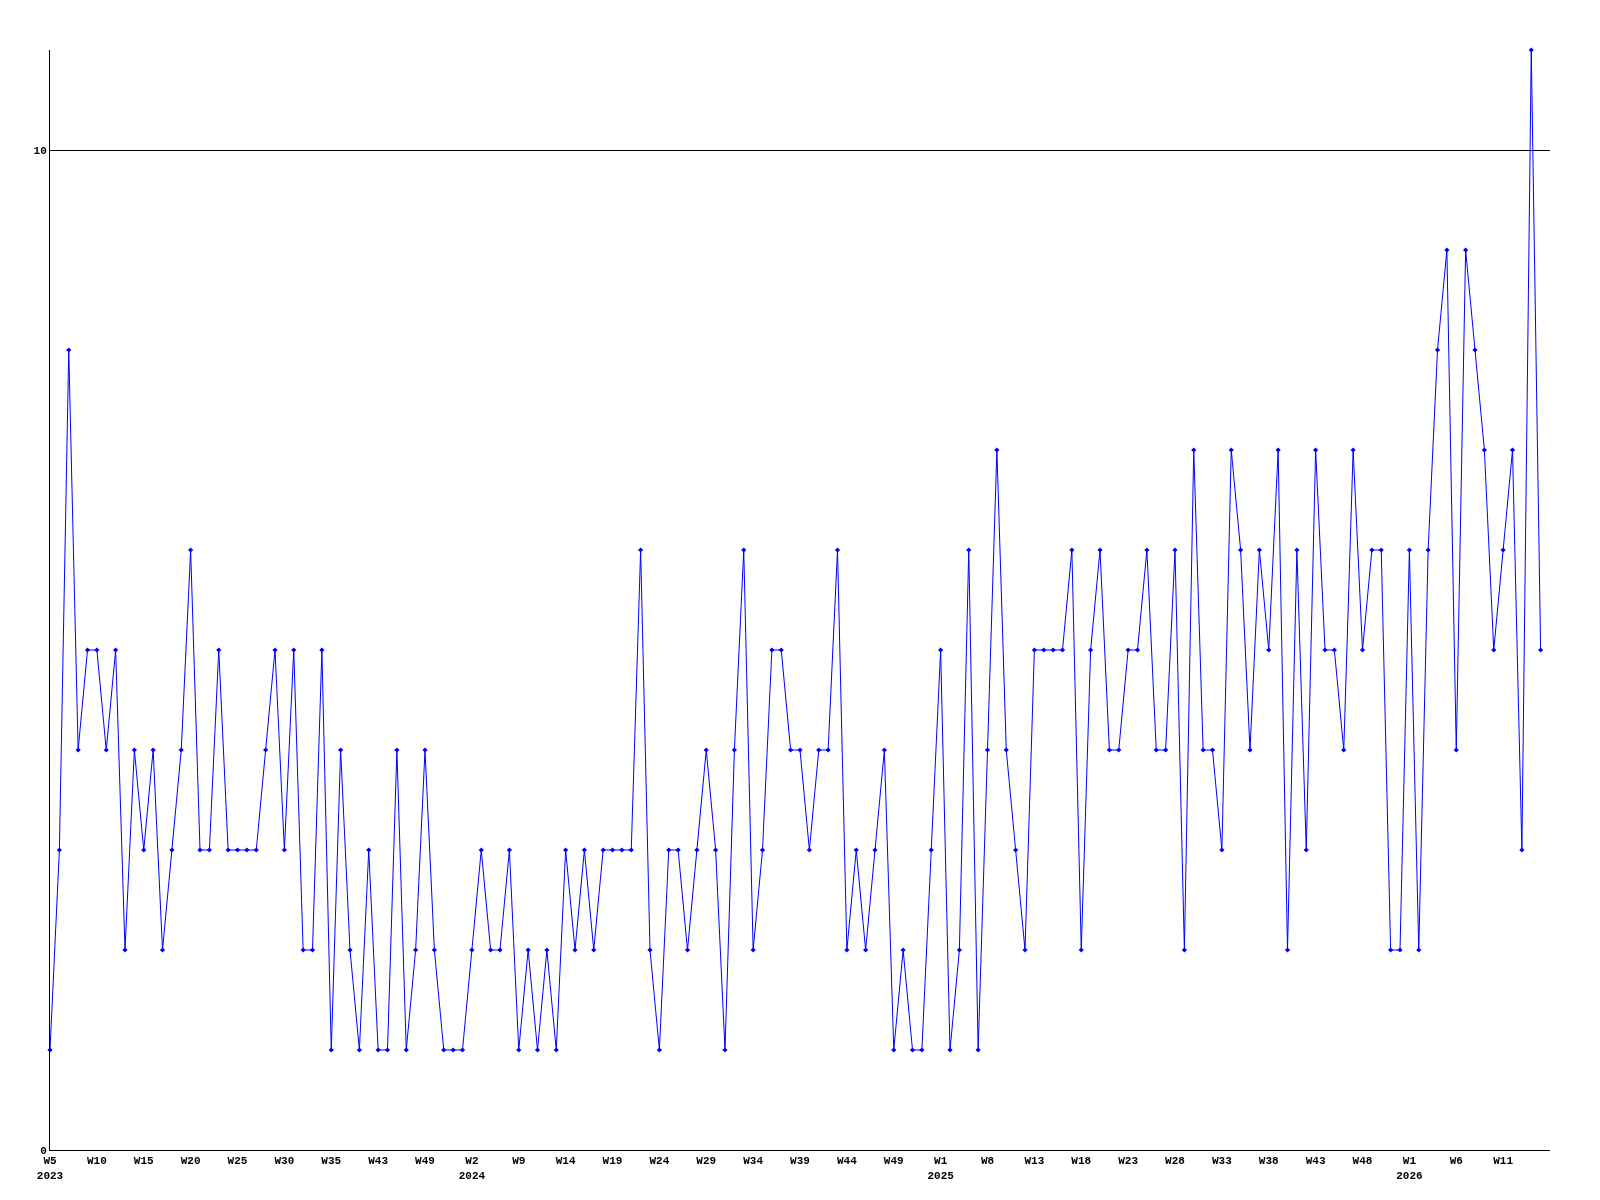 The width and height of the screenshot is (1600, 1200). Describe the element at coordinates (237, 1161) in the screenshot. I see `x-tick-label: W25` at that location.